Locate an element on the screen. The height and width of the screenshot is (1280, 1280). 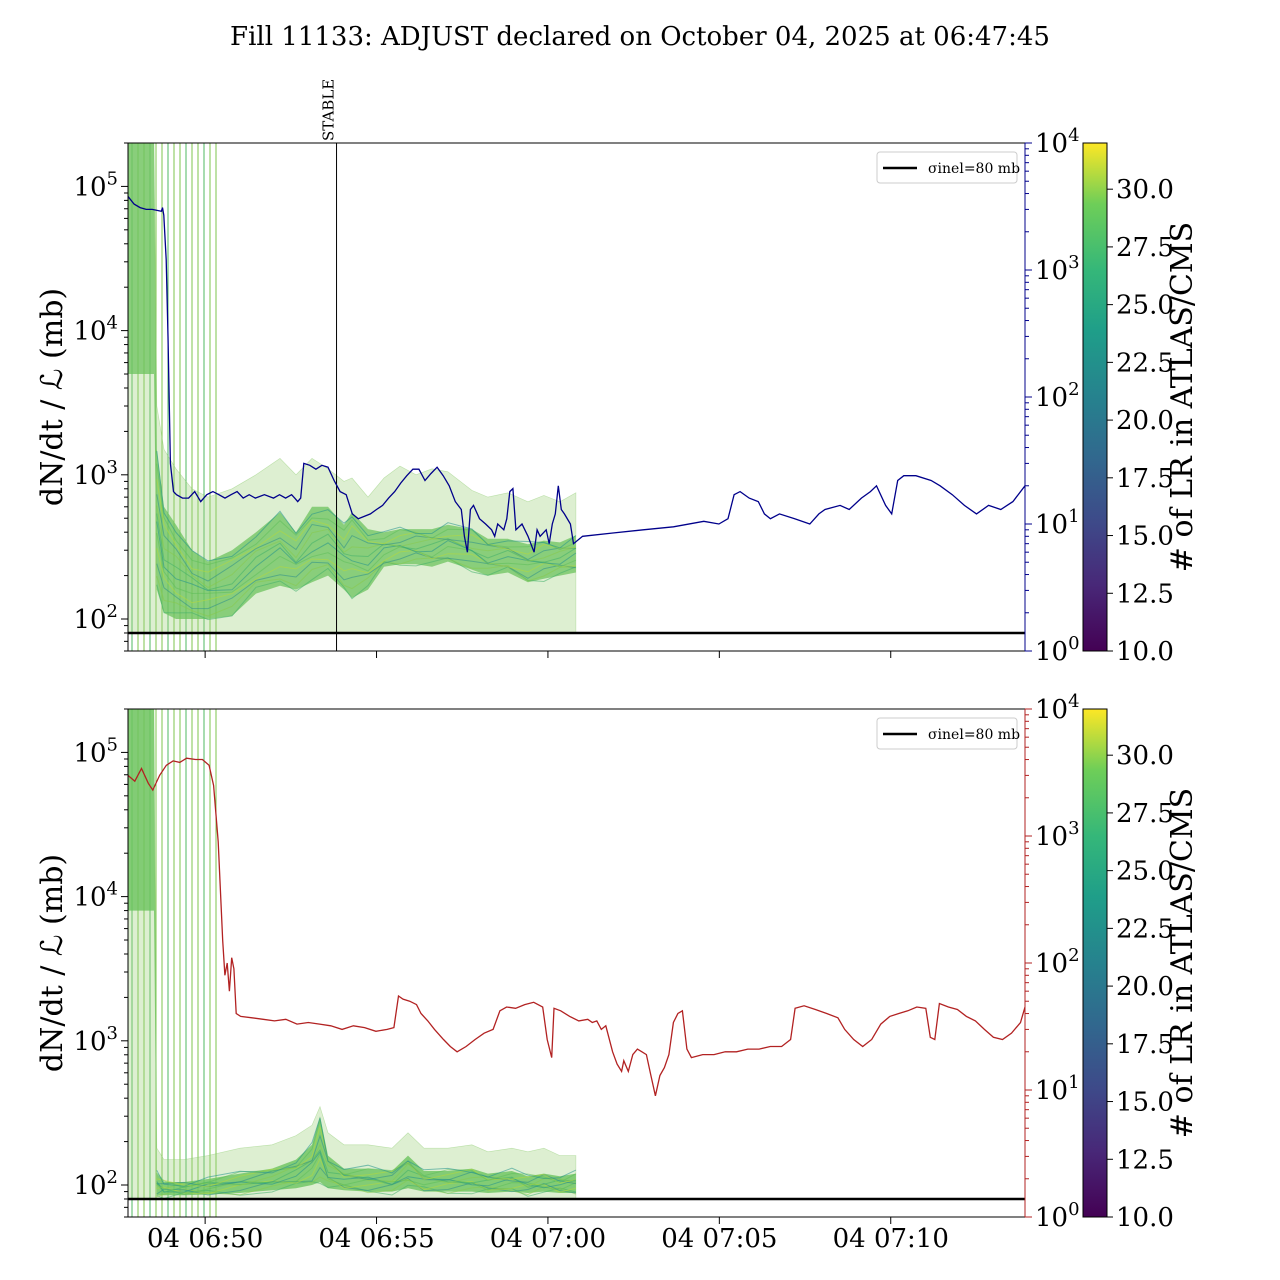
top-band-texture is located at coordinates (366, 536).